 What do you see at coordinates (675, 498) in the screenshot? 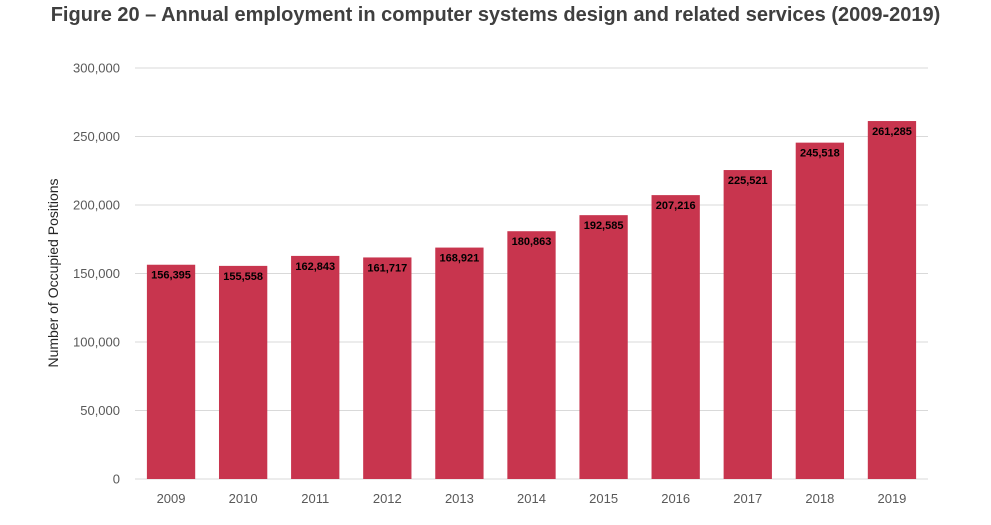
I see `x-tick-label: 2016` at bounding box center [675, 498].